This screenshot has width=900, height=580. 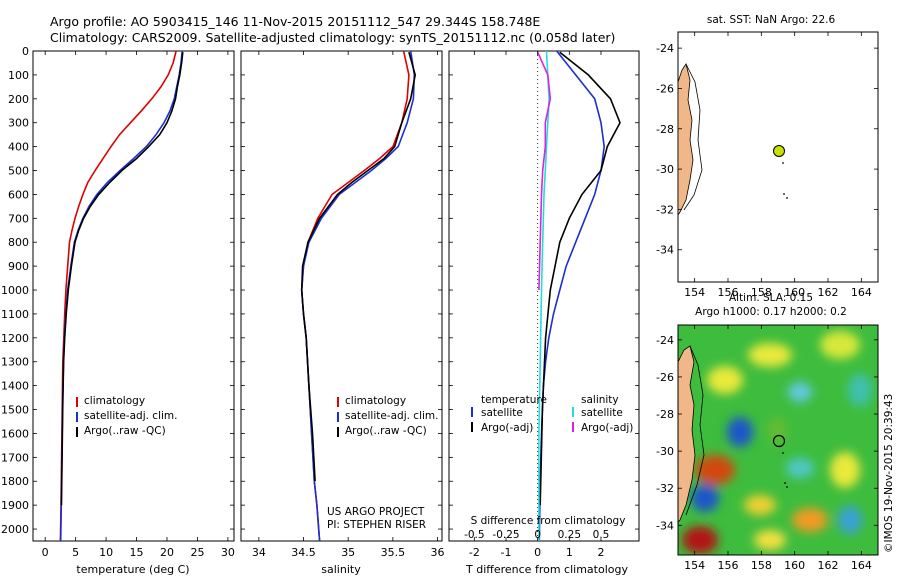 I want to click on salinity-series, so click(x=358, y=296).